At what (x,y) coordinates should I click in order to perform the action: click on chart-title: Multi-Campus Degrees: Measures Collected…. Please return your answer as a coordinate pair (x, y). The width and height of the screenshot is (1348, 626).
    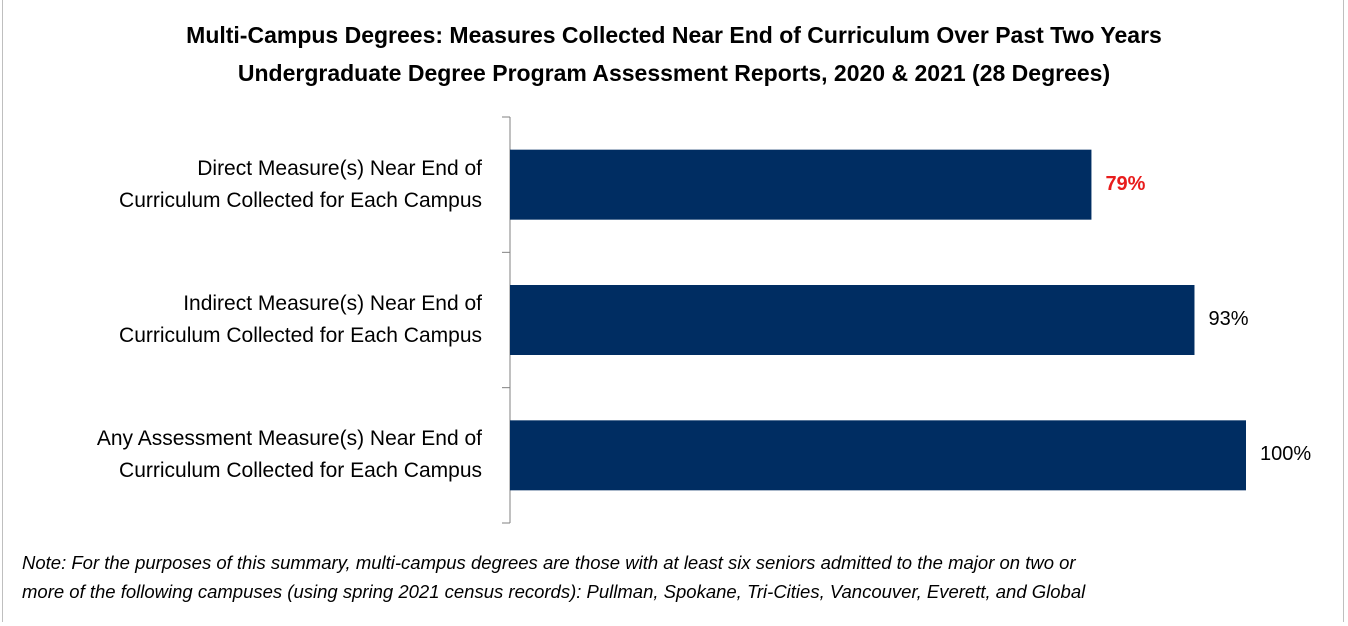
    Looking at the image, I should click on (674, 35).